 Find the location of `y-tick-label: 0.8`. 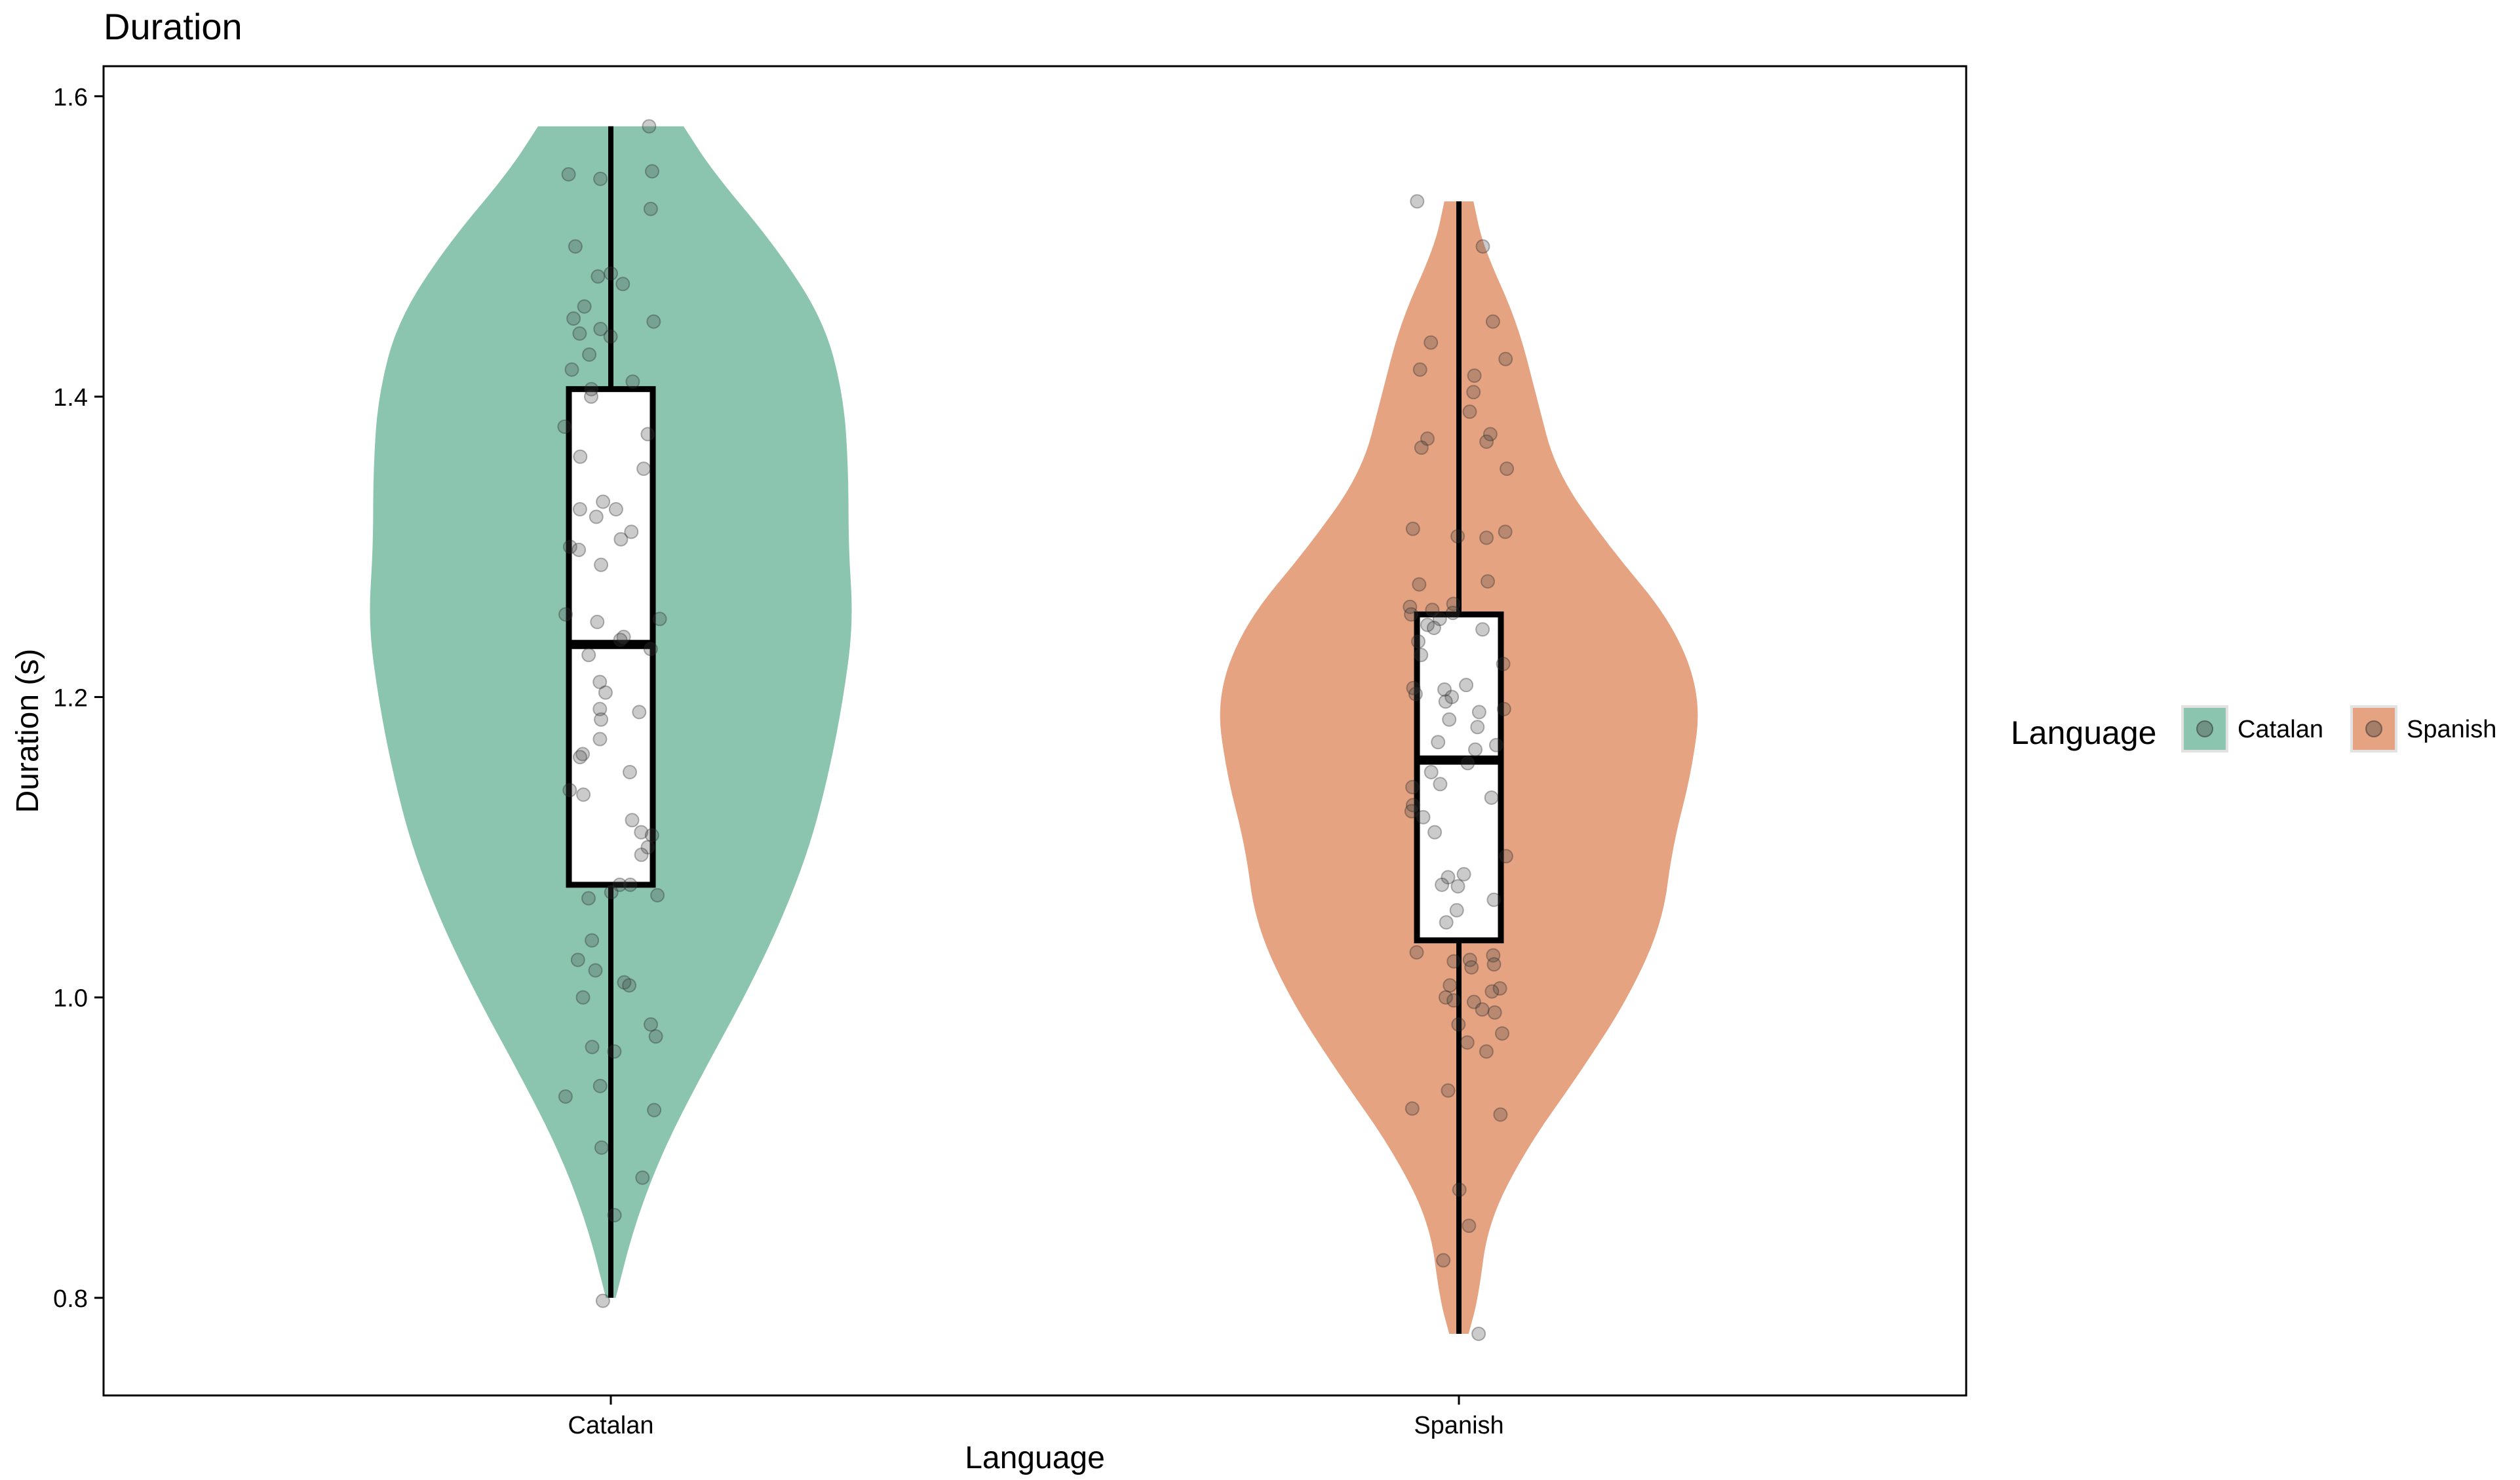

y-tick-label: 0.8 is located at coordinates (70, 1299).